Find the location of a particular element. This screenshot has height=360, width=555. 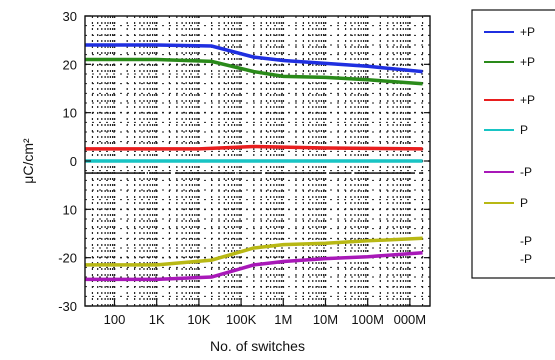

y-tick-label: 0 is located at coordinates (73, 161).